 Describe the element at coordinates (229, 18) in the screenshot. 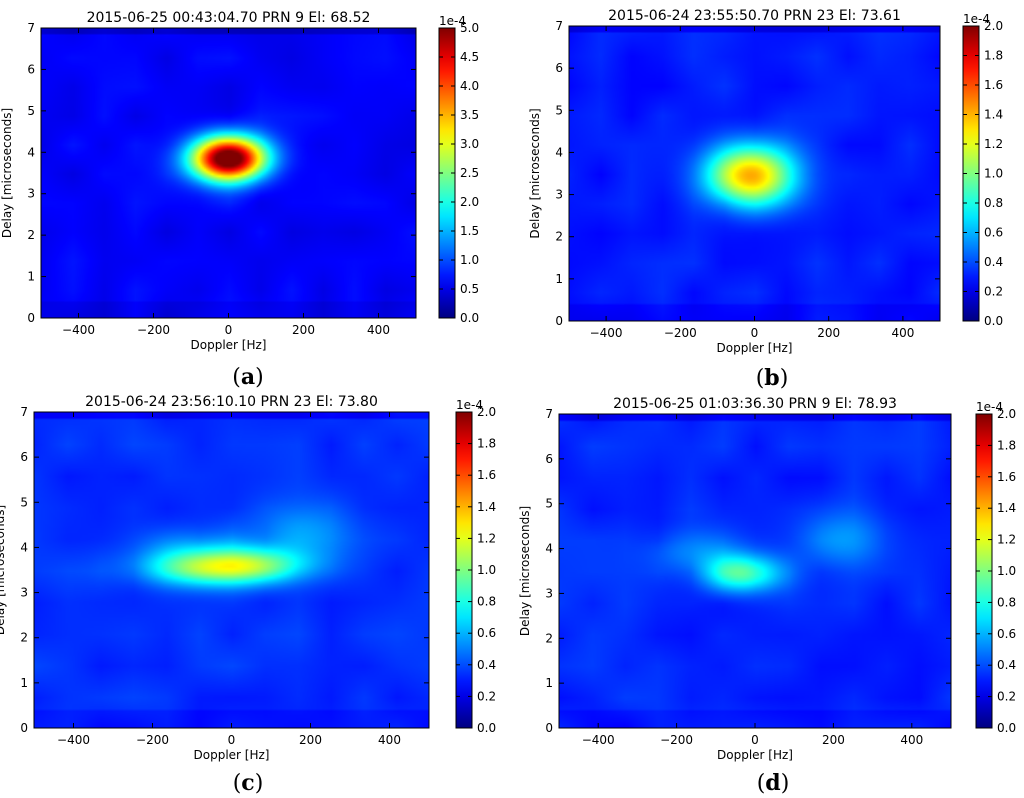

I see `chart-title: 2015-06-25 00:43:04.70 PRN 9 El: 68.52` at that location.